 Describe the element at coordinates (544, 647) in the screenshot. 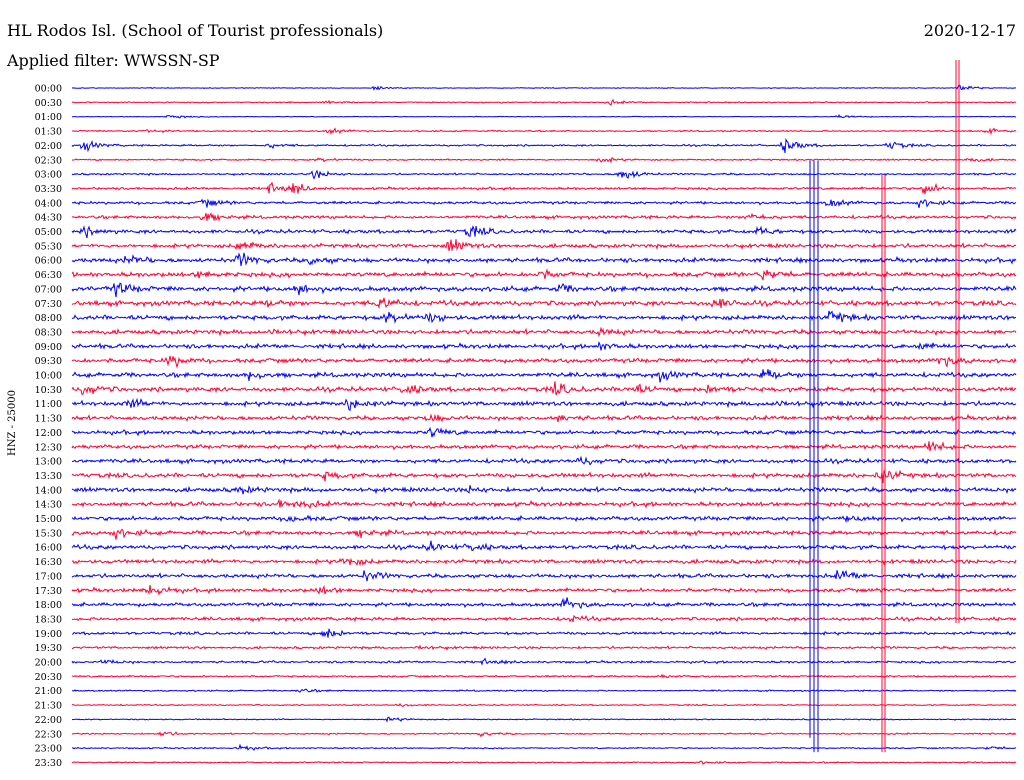

I see `trace-1930` at that location.